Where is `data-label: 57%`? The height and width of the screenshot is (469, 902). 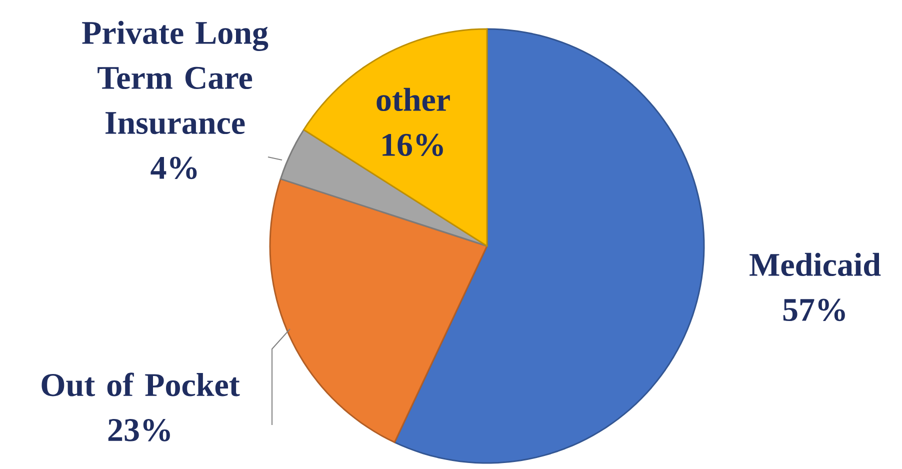 data-label: 57% is located at coordinates (814, 310).